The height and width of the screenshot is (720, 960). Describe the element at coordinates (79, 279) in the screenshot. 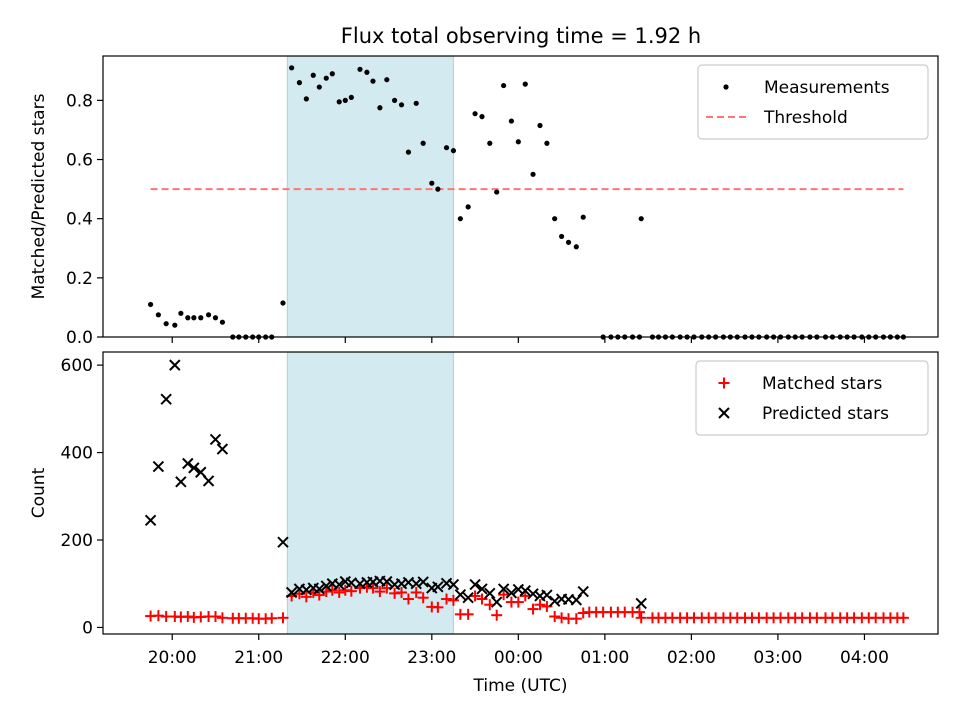

I see `y-tick-label: 0.2` at that location.